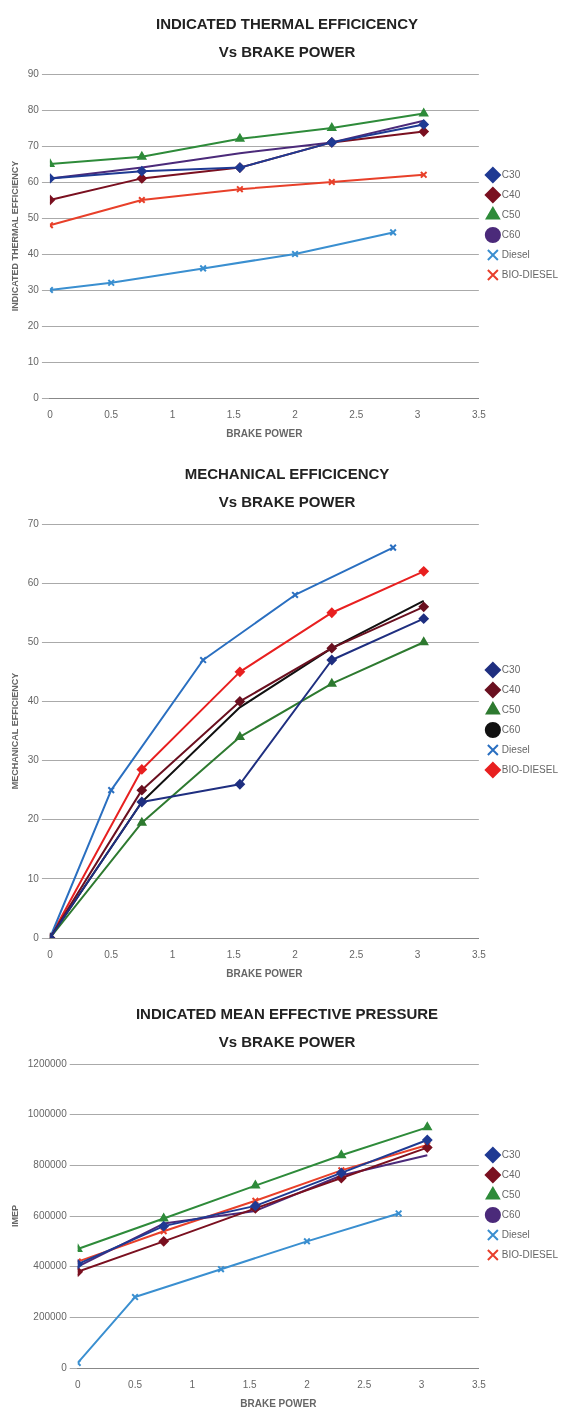  Describe the element at coordinates (14, 731) in the screenshot. I see `y-axis-title: MECHANICAL EFFICIENCY` at that location.